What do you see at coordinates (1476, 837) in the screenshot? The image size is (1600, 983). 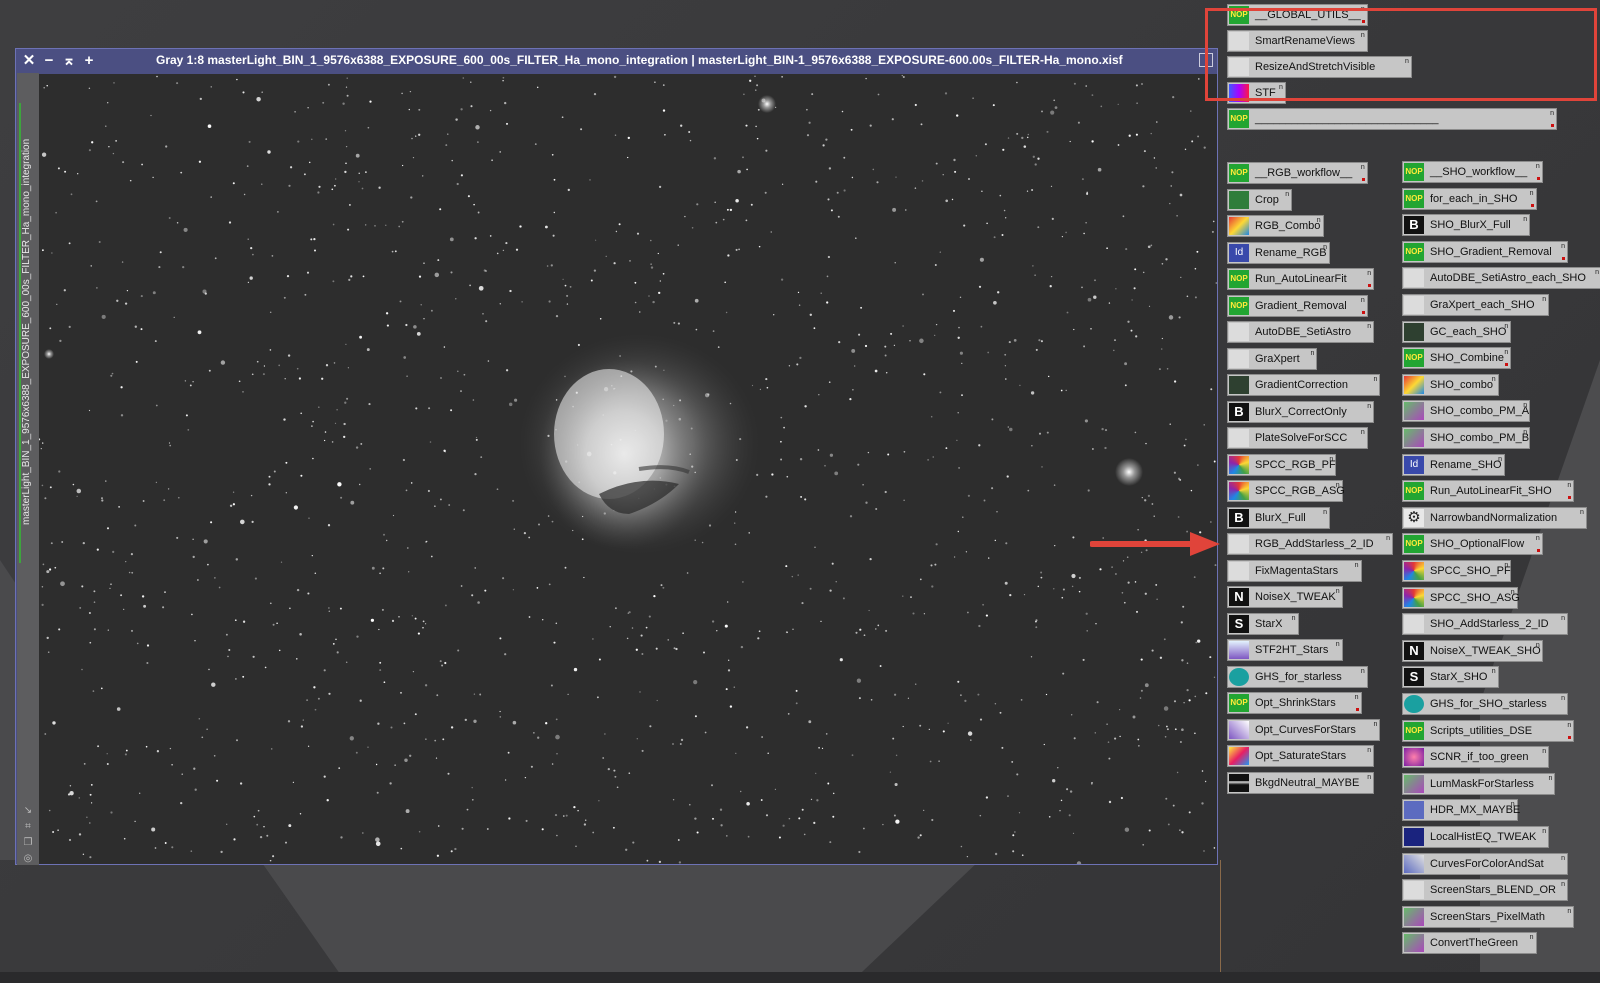 I see `process-icon-localhisteq-tweak: LocalHistEQ_TWEAK n` at bounding box center [1476, 837].